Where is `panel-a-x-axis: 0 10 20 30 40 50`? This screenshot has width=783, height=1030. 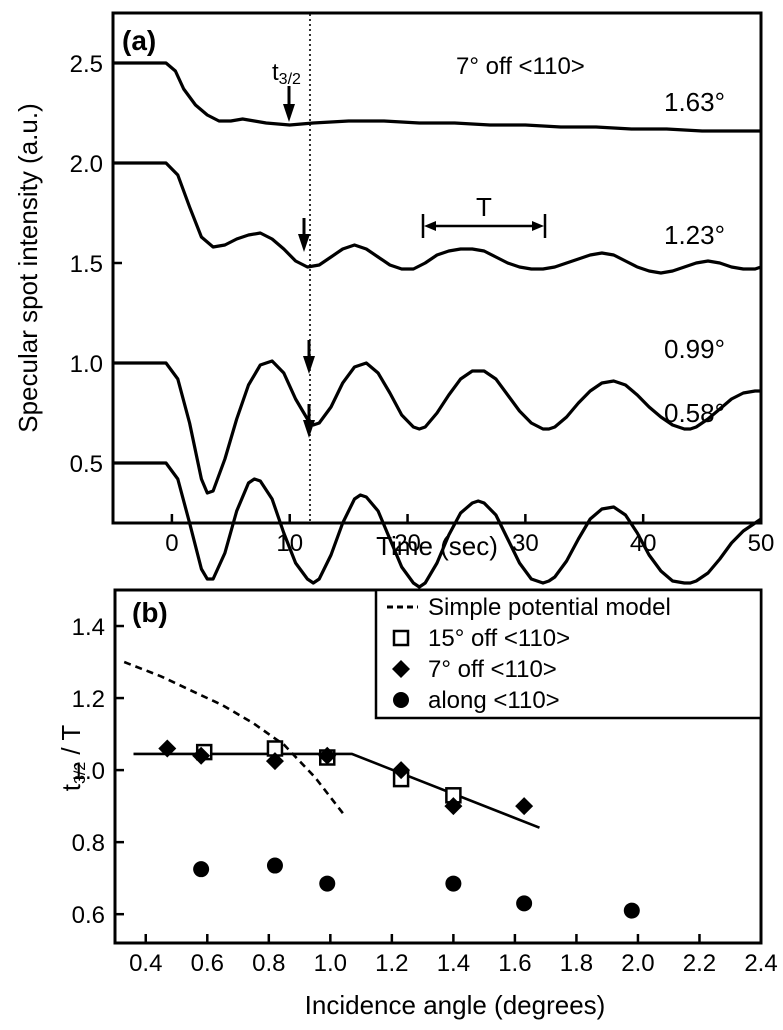
panel-a-x-axis: 0 10 20 30 40 50 is located at coordinates (469, 535).